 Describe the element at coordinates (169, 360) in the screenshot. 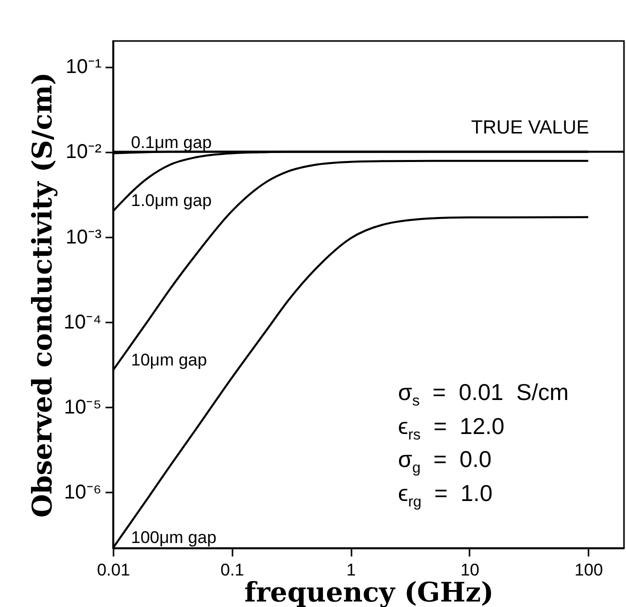

I see `series-label: 10μm gap` at that location.